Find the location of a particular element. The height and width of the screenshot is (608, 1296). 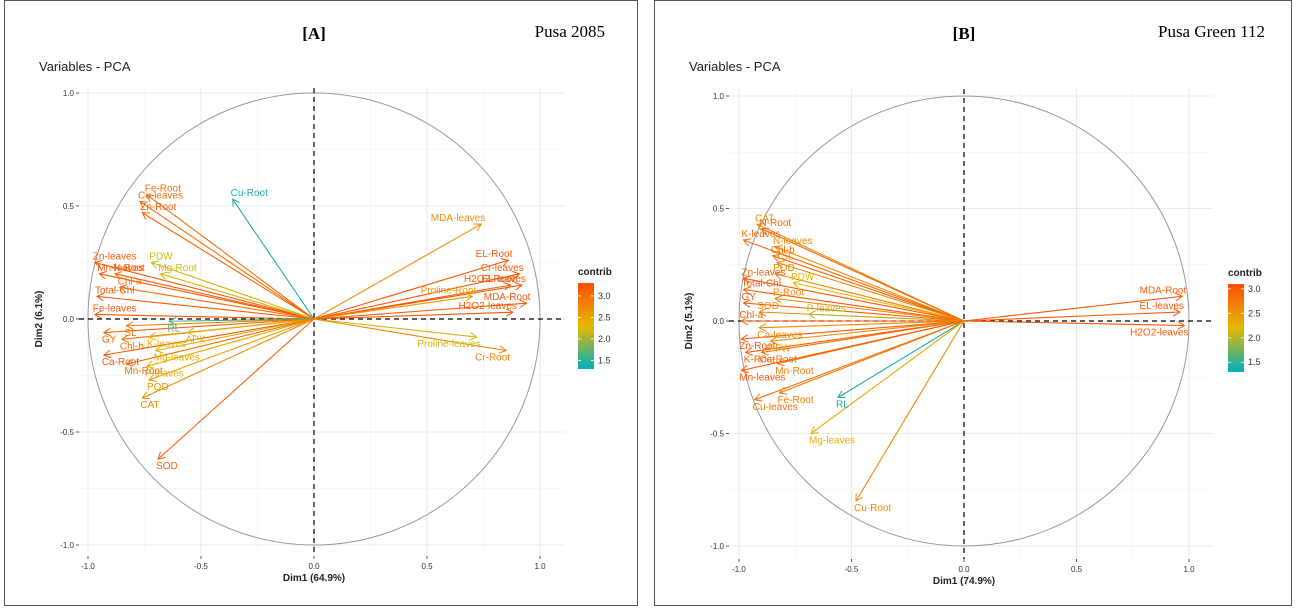

variable-label-mg-root: Mg-Root is located at coordinates (177, 268).